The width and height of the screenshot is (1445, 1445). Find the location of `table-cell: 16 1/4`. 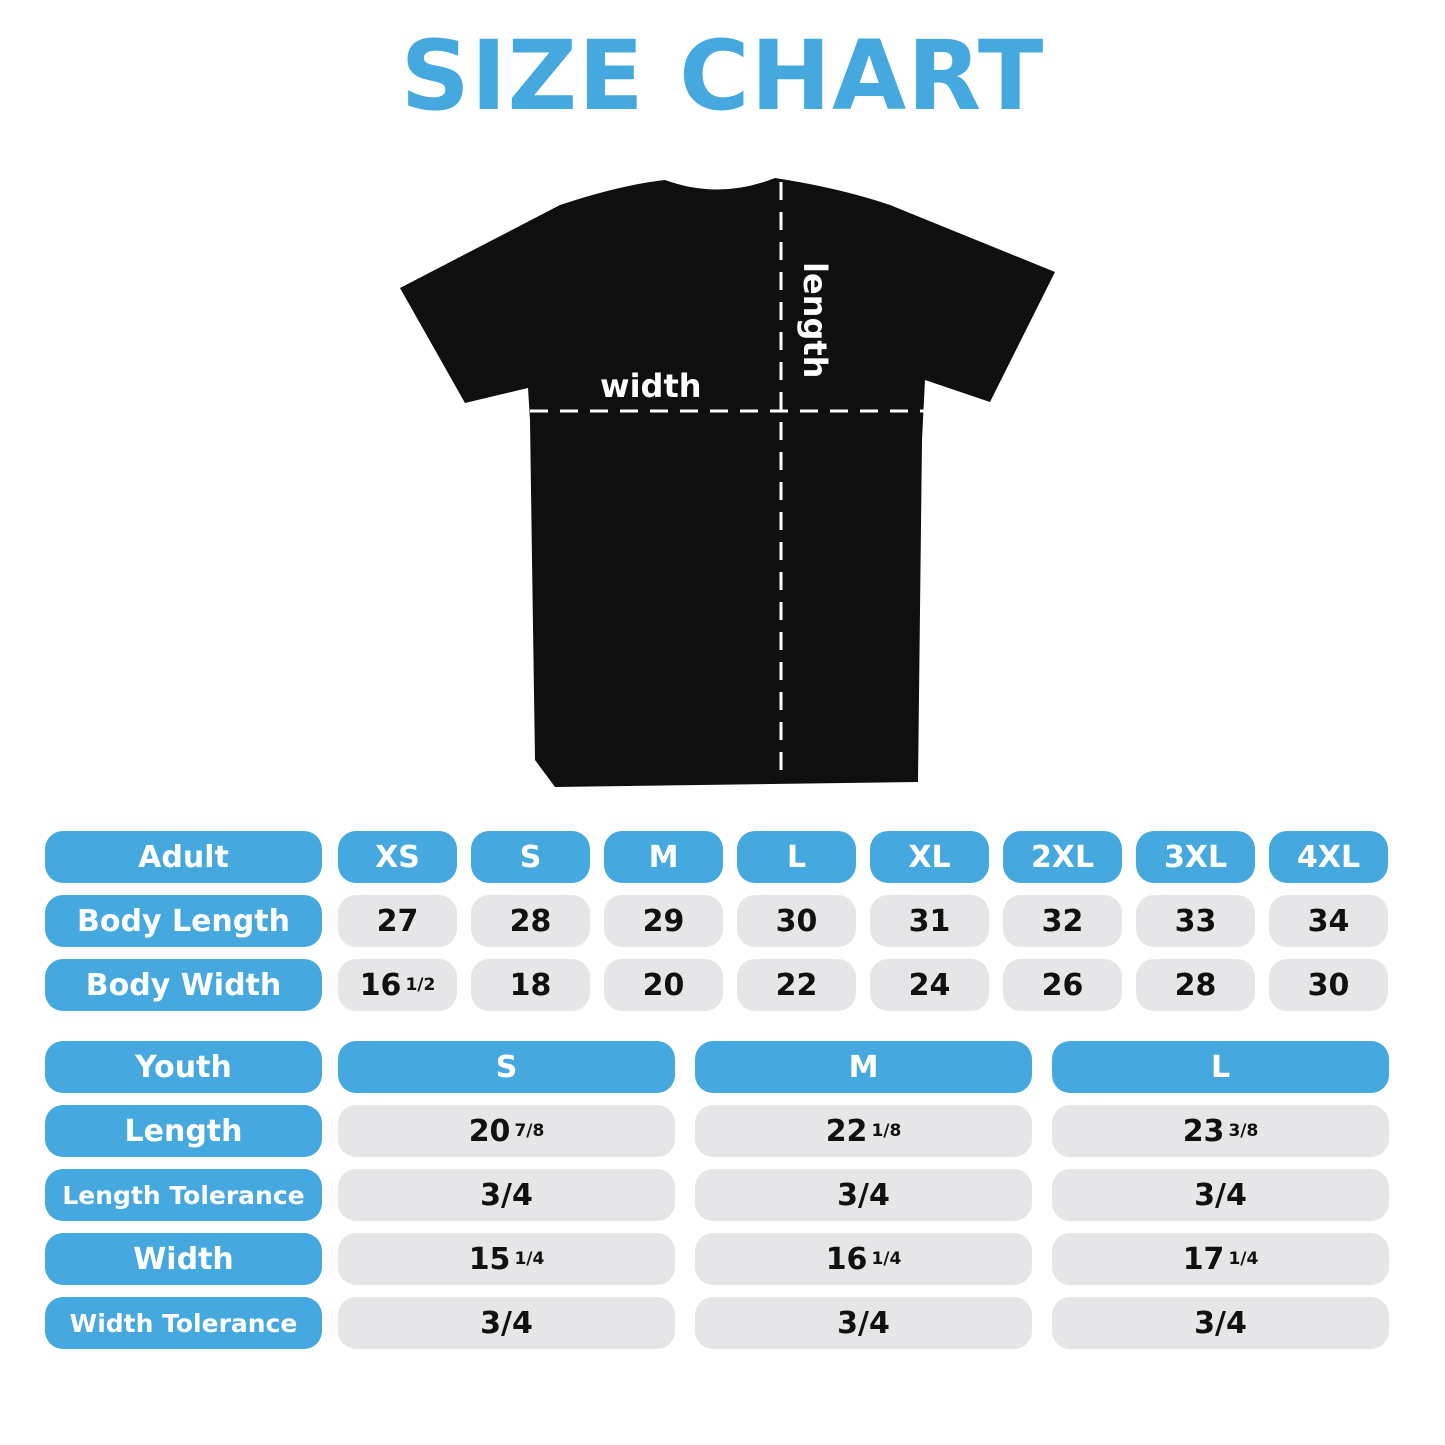

table-cell: 16 1/4 is located at coordinates (863, 1259).